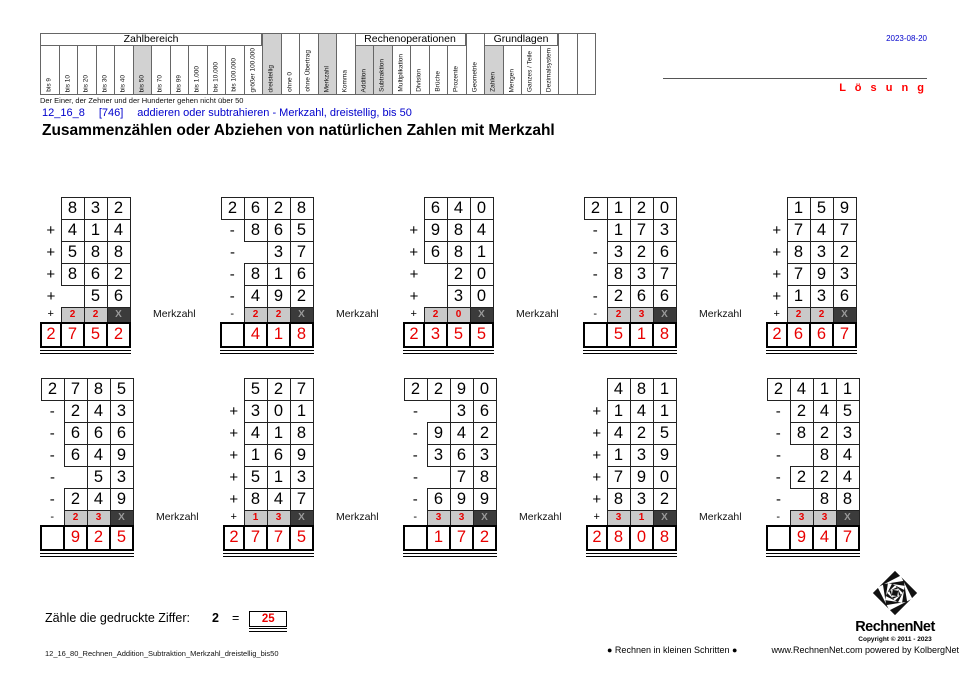  I want to click on merkzahl-label: Merkzahl, so click(174, 314).